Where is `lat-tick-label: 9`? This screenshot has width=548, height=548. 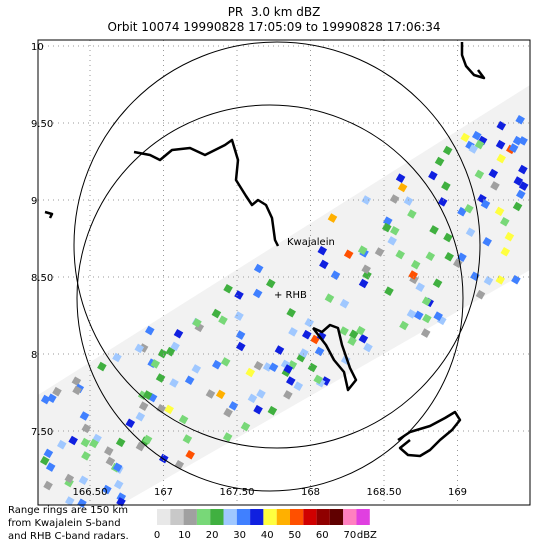 lat-tick-label: 9 is located at coordinates (34, 201).